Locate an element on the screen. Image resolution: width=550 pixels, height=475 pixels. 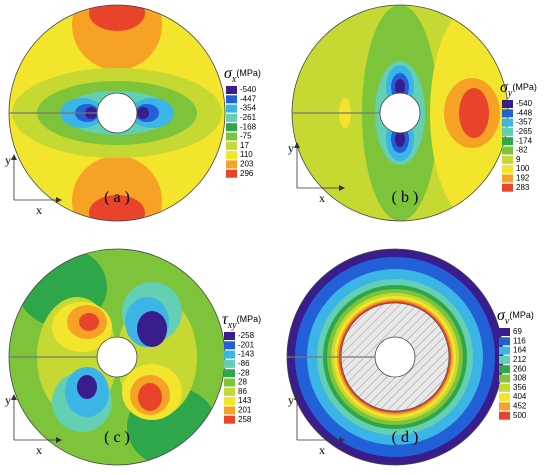
legend-value: -447 is located at coordinates (248, 98).